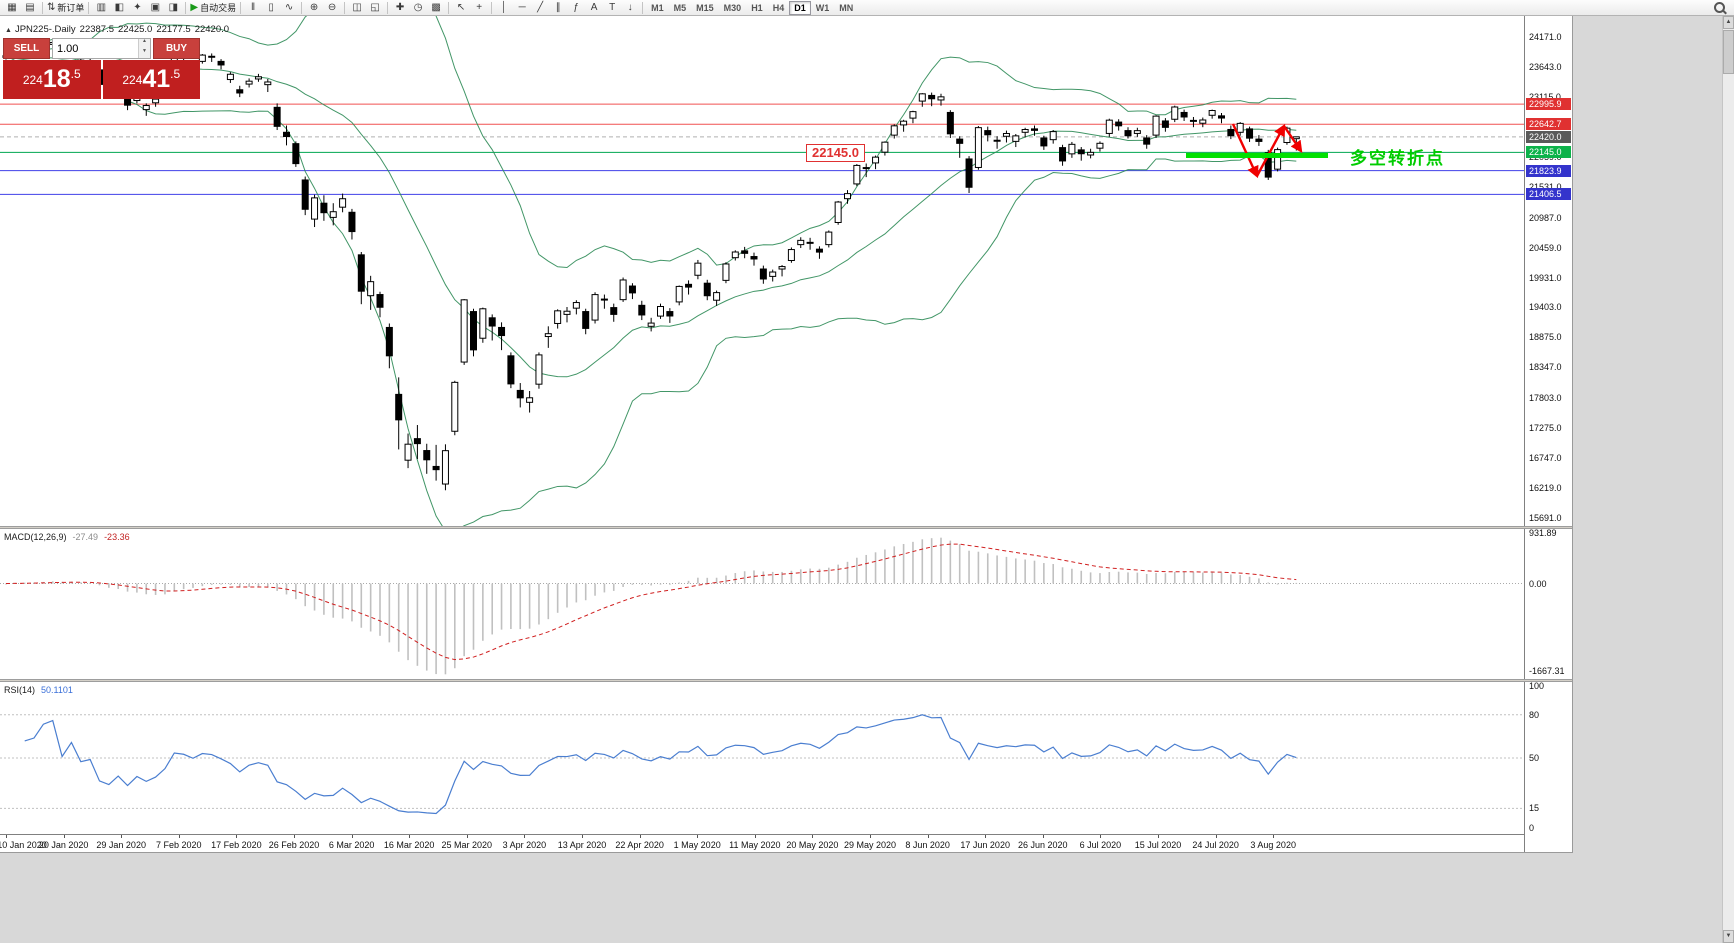 The width and height of the screenshot is (1734, 943). Describe the element at coordinates (400, 8) in the screenshot. I see `indicators-icon: ✚` at that location.